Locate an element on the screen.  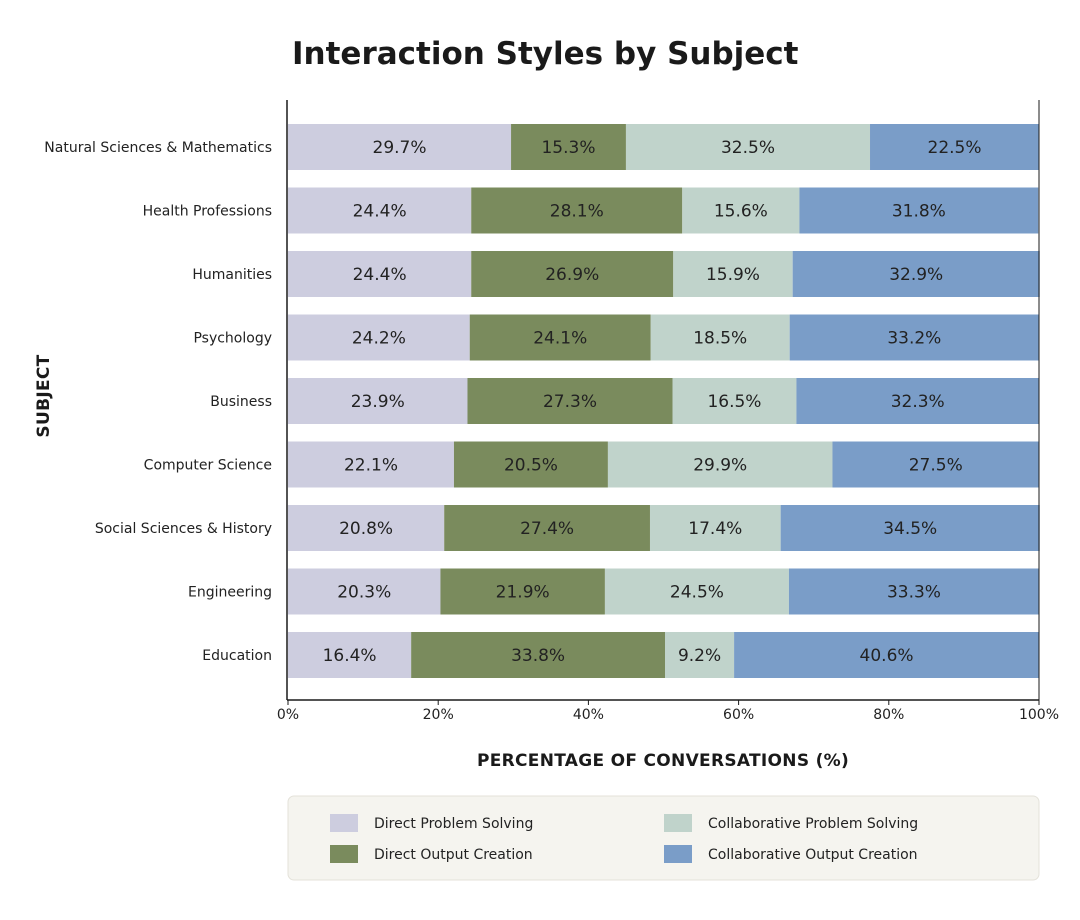
category-label: Business is located at coordinates (241, 402).